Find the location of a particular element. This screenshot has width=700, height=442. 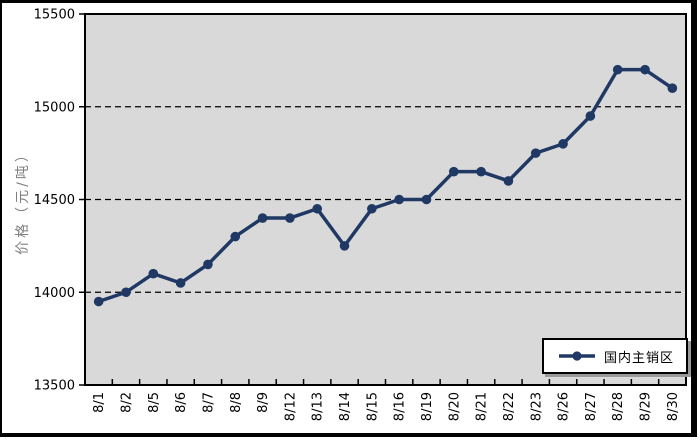

x-tick-label: 8/2 is located at coordinates (126, 402).